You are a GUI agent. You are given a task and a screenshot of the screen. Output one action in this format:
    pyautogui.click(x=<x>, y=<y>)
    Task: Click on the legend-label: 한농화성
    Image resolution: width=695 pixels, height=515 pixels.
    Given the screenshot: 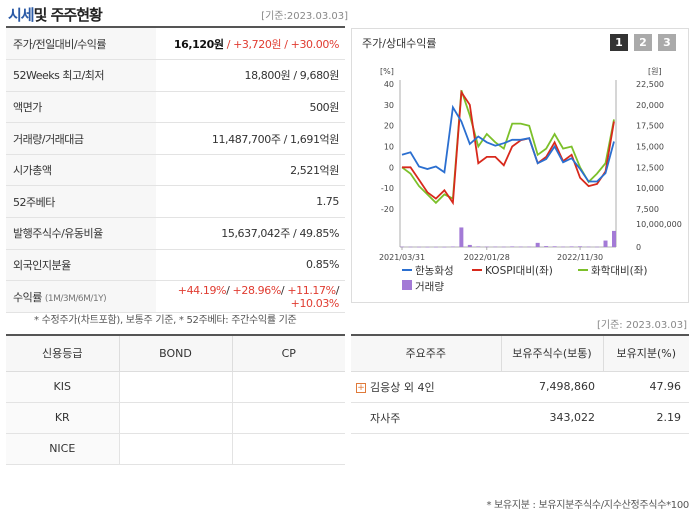 What is the action you would take?
    pyautogui.click(x=434, y=271)
    